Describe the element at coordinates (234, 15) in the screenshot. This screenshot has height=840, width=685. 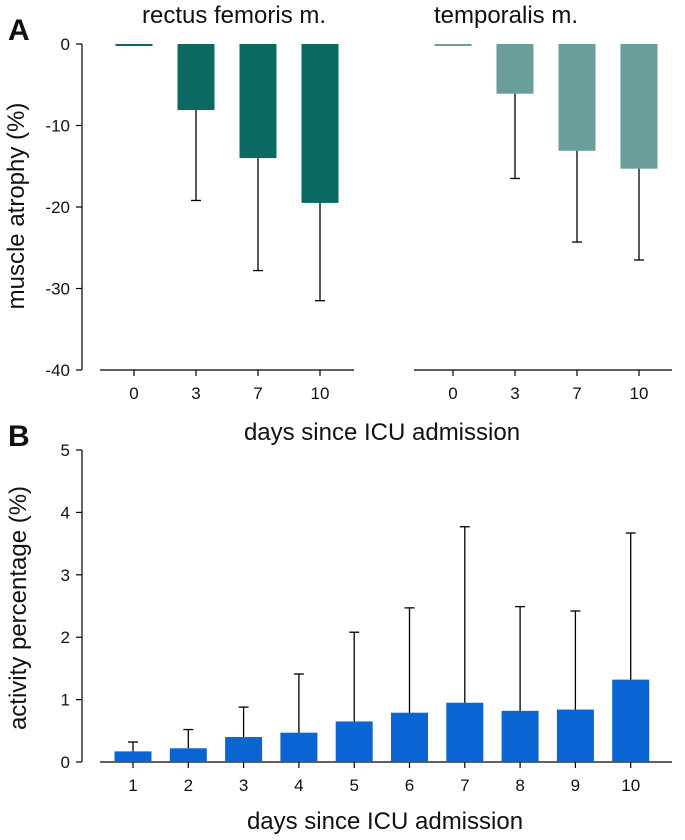
I see `rectus-femoris-title: rectus femoris m.` at that location.